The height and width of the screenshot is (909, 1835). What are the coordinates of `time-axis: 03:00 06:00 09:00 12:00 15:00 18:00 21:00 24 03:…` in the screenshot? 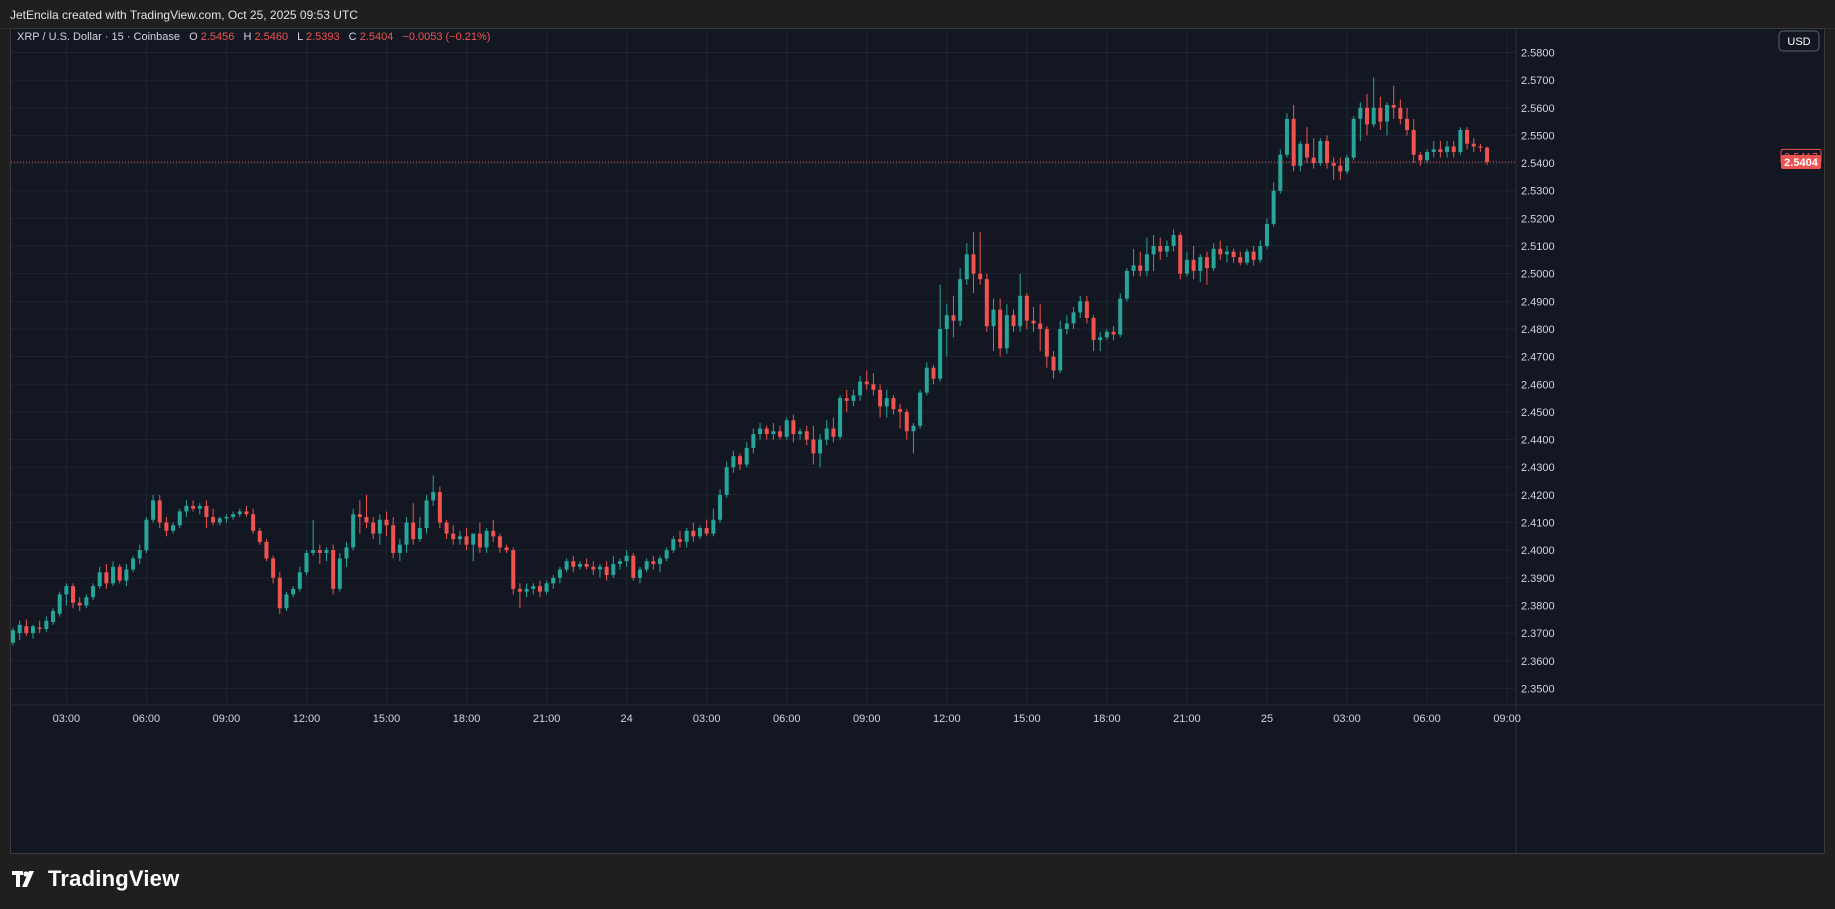 It's located at (917, 714).